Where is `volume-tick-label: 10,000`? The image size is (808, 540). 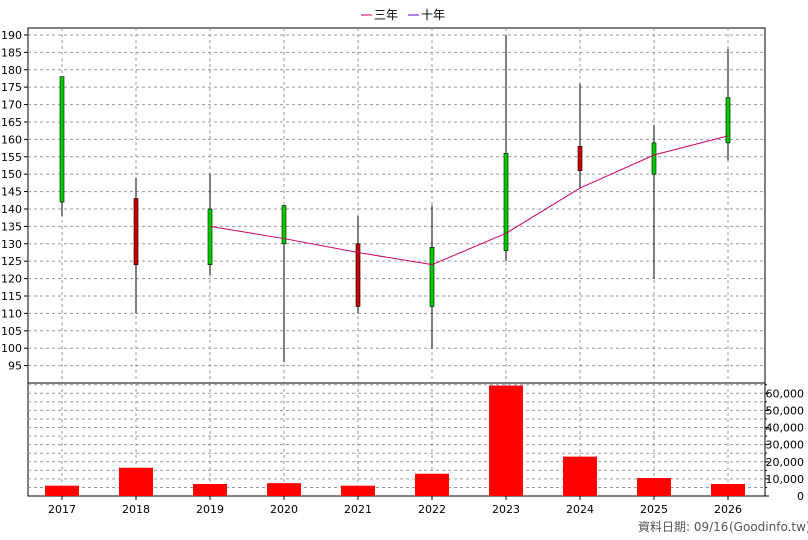
volume-tick-label: 10,000 is located at coordinates (785, 479).